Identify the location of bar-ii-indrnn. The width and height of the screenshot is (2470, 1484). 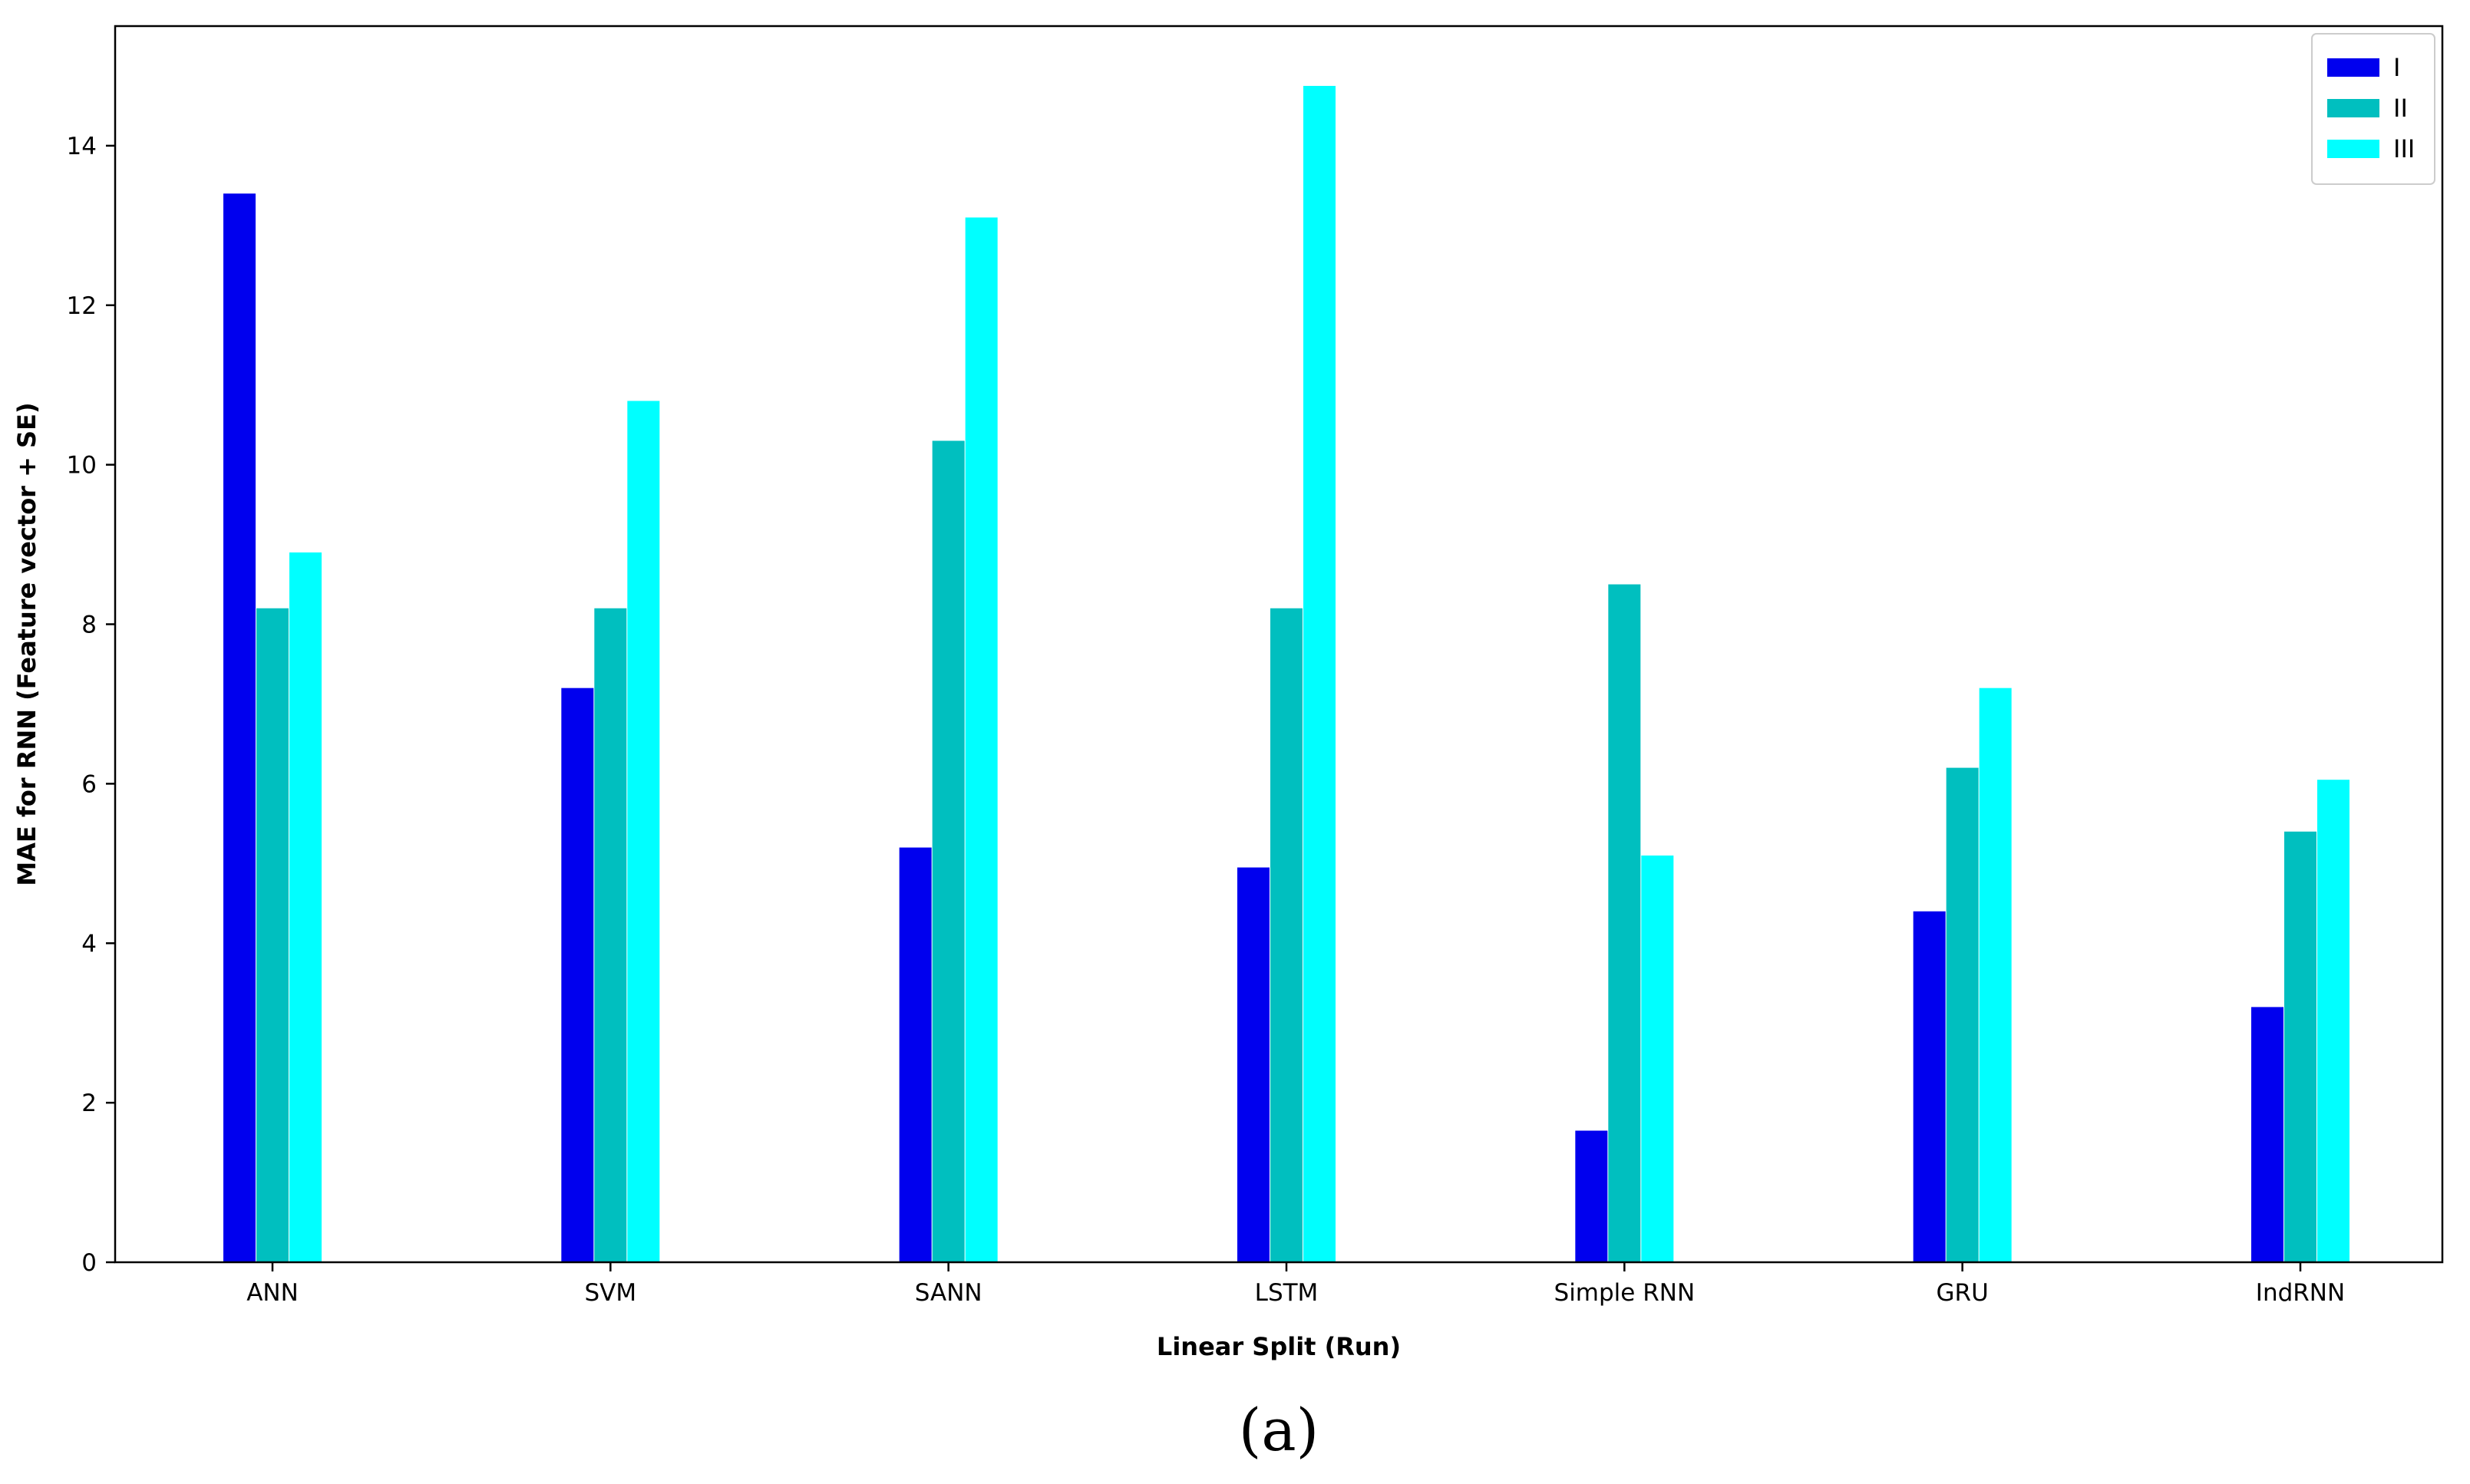
(2300, 1046).